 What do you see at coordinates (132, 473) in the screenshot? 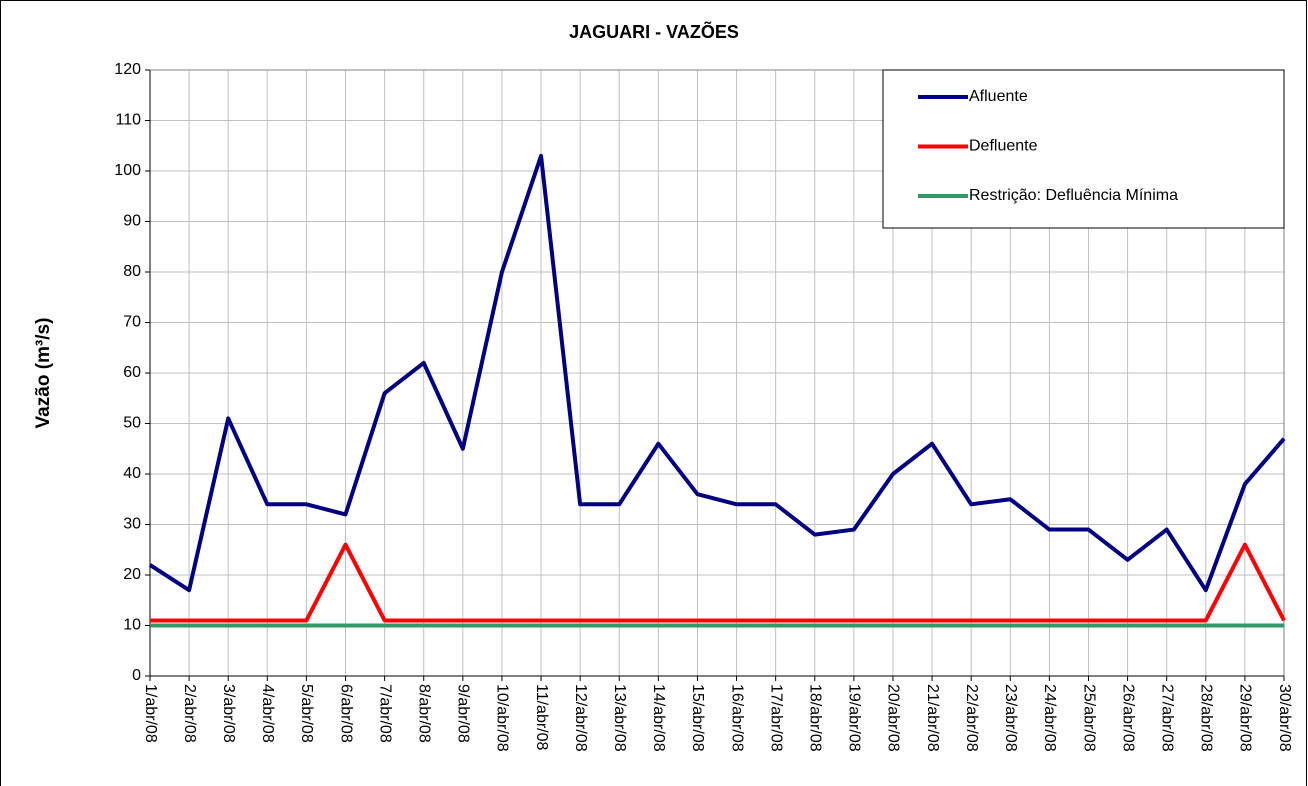
I see `y-tick-label: 40` at bounding box center [132, 473].